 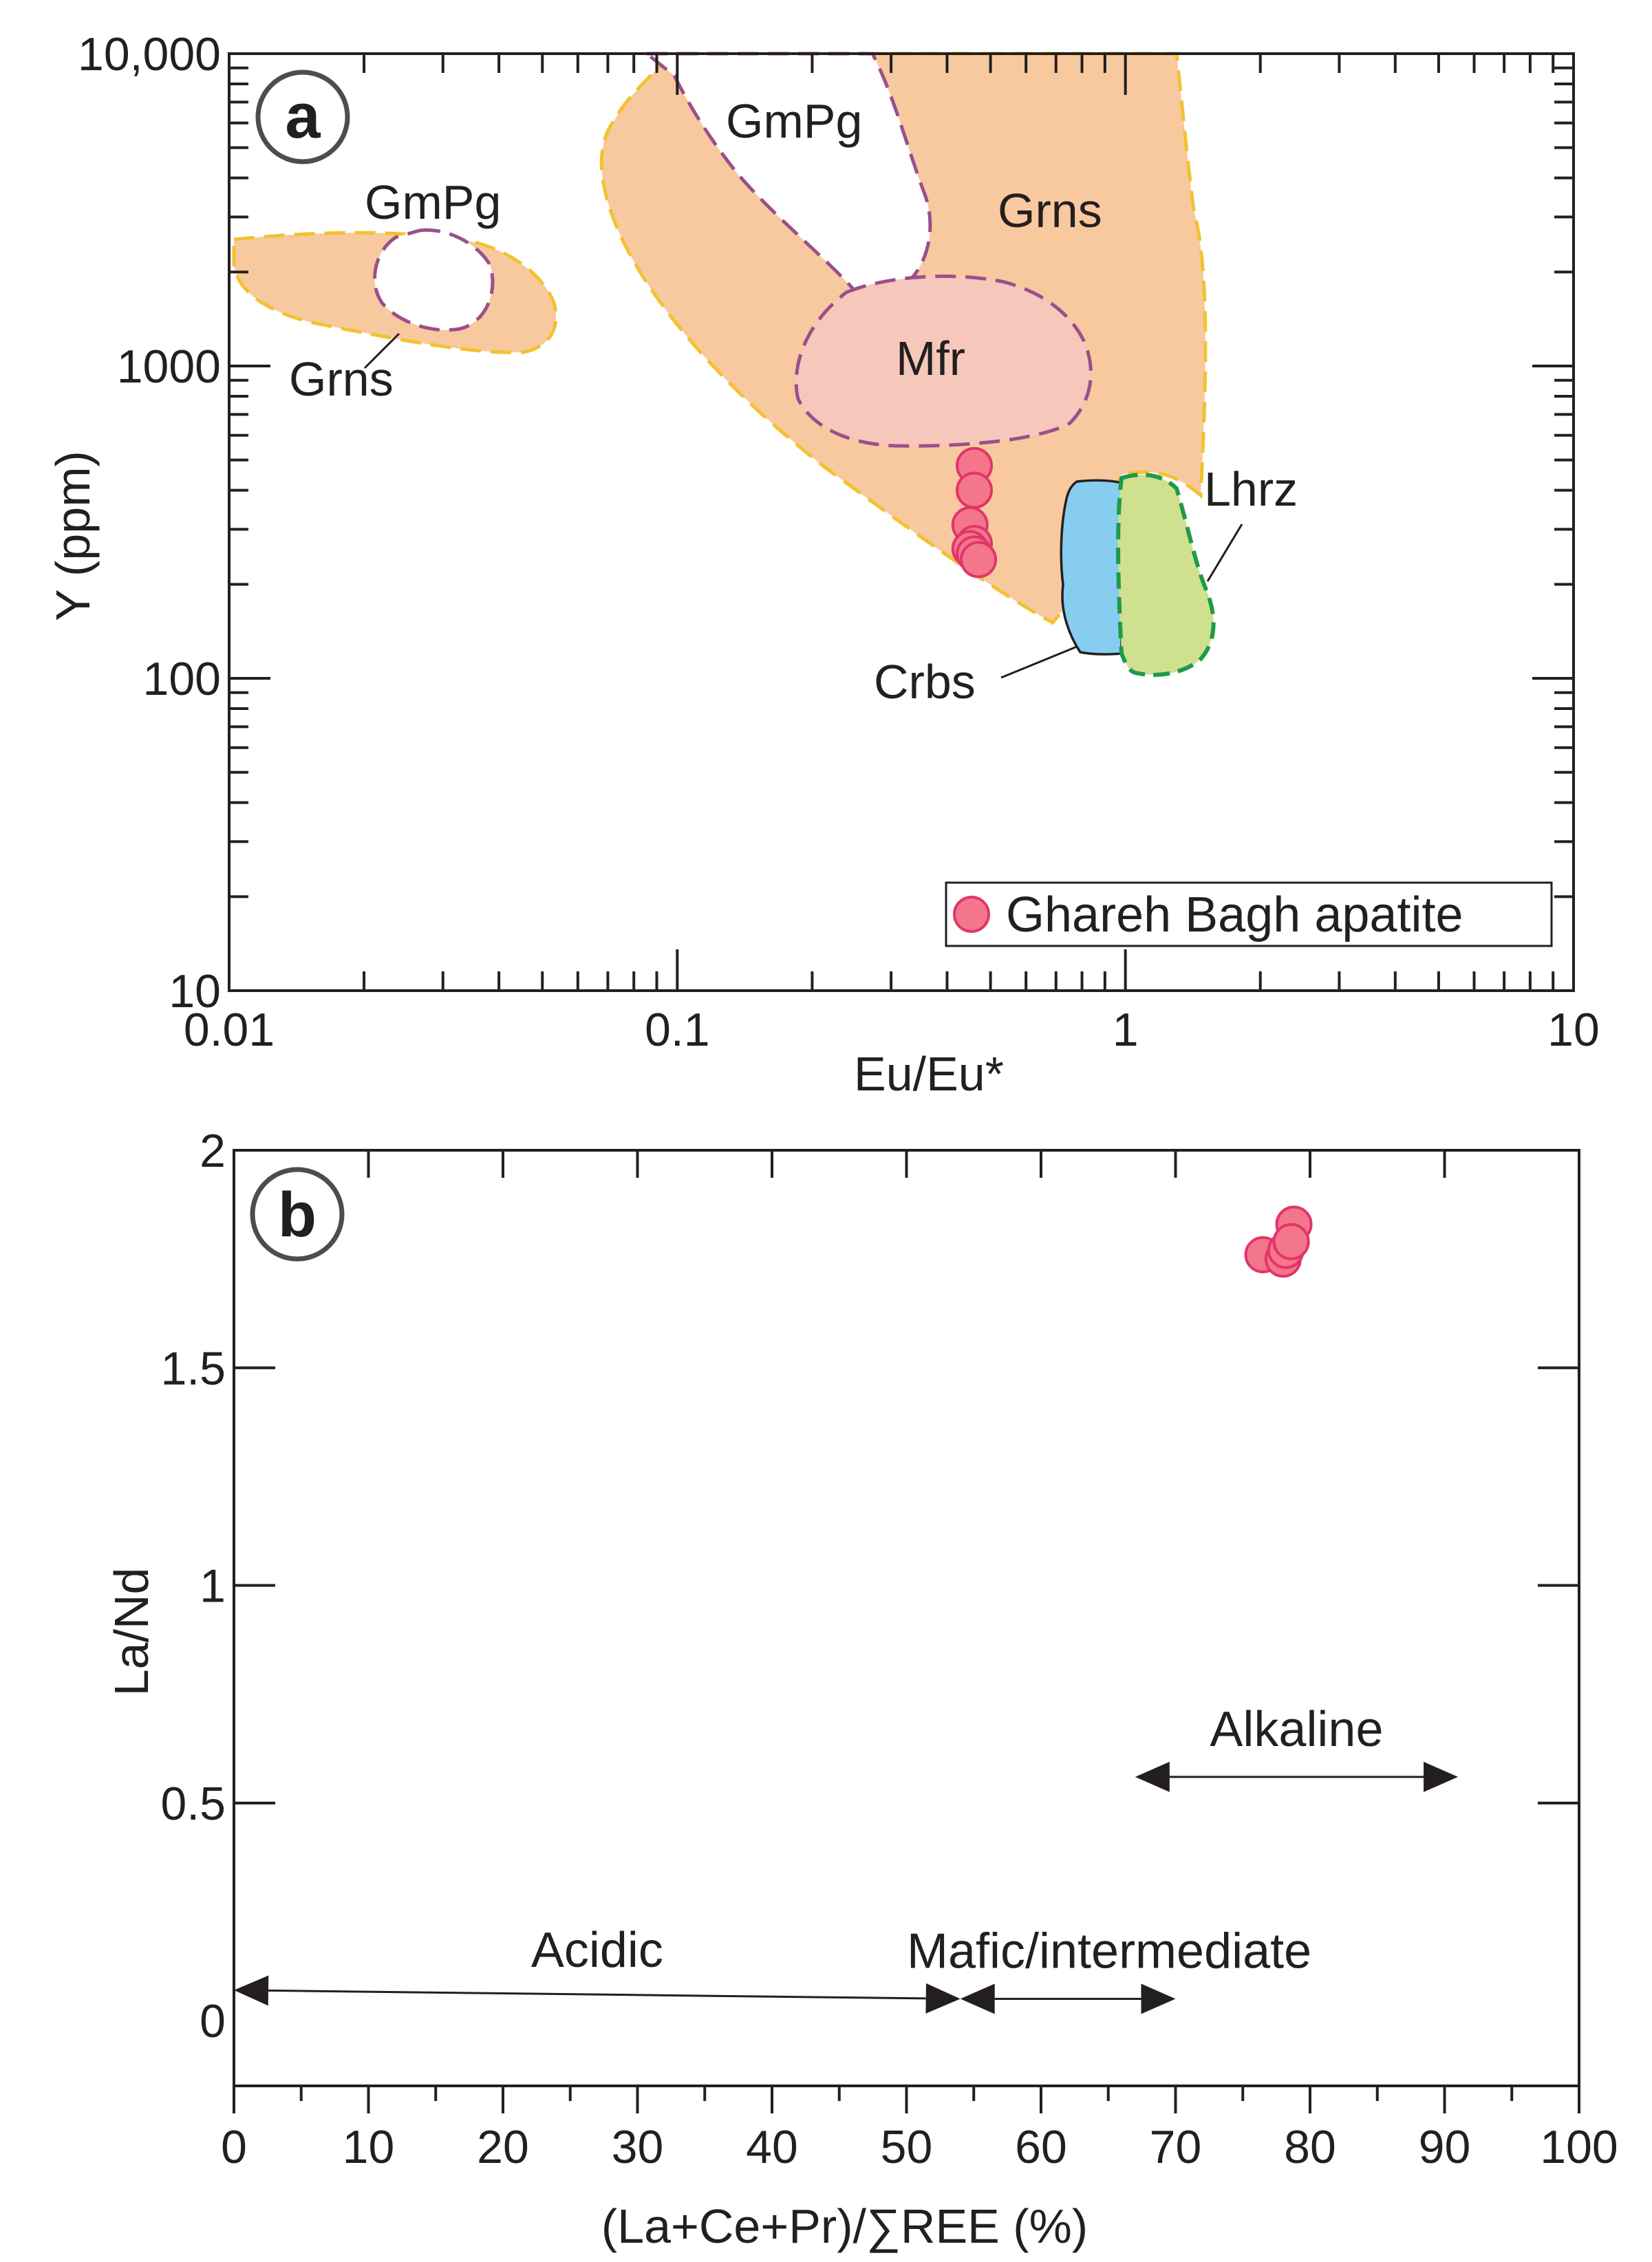 I want to click on range-label: Mafic/intermediate, so click(x=1109, y=1952).